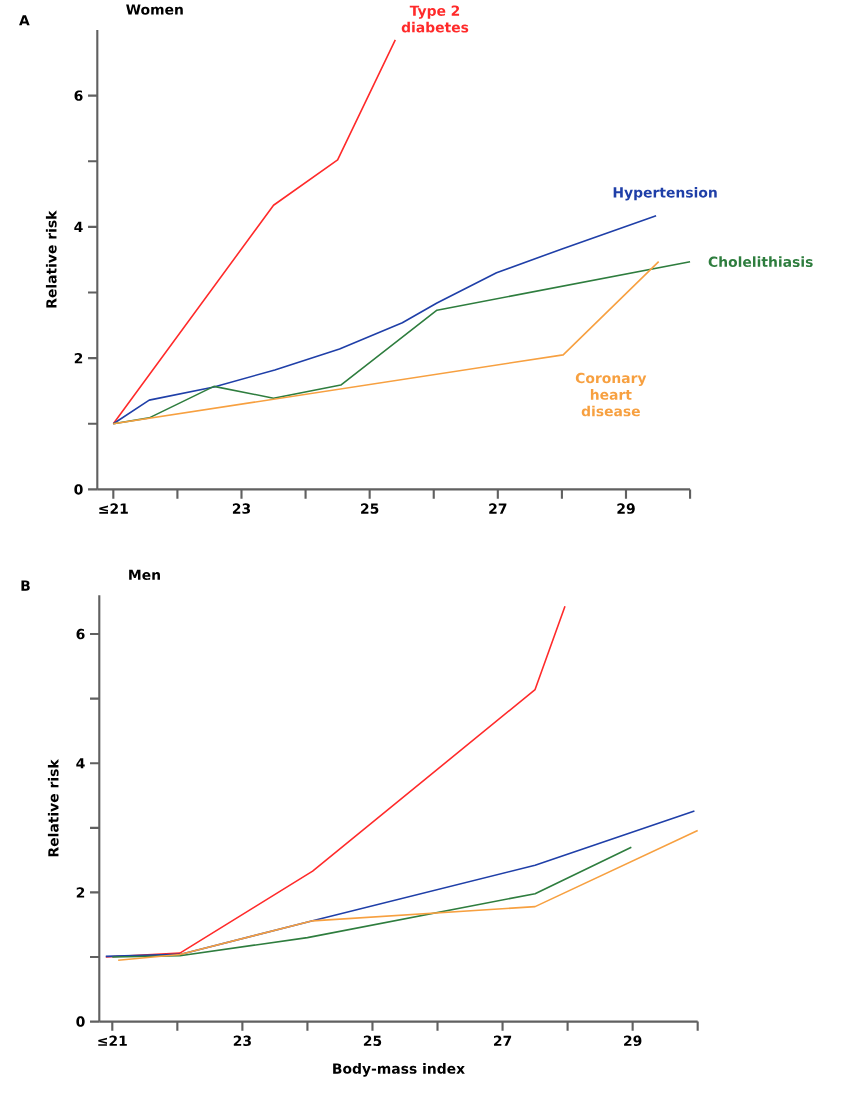 This screenshot has width=861, height=1105. What do you see at coordinates (25, 585) in the screenshot?
I see `text: B` at bounding box center [25, 585].